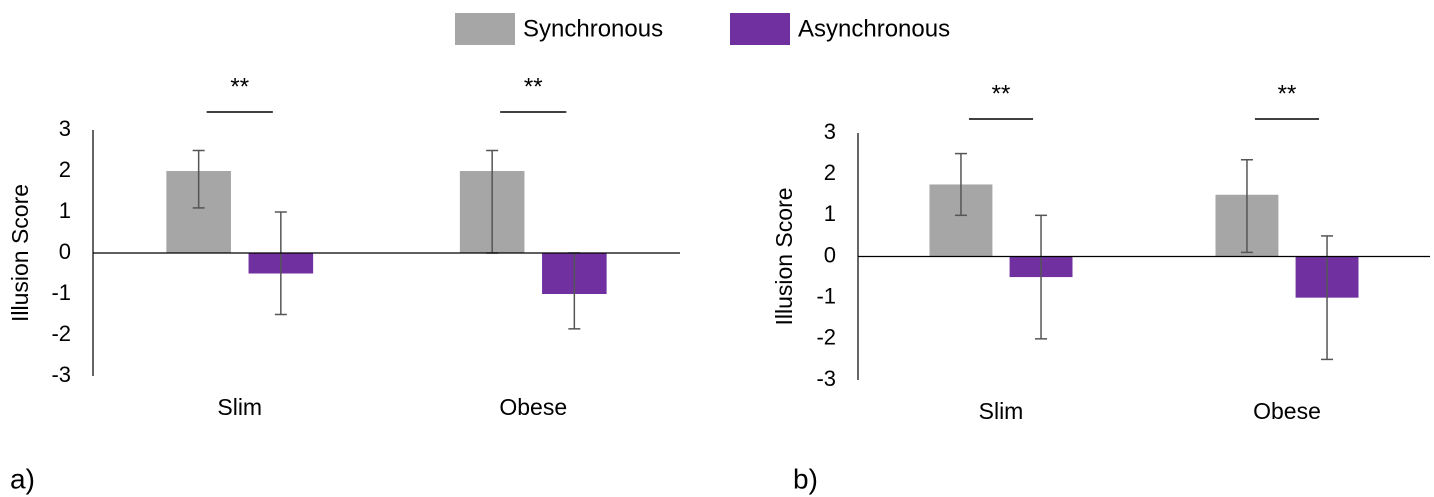 Image resolution: width=1434 pixels, height=497 pixels. Describe the element at coordinates (593, 28) in the screenshot. I see `legend-label: Synchronous` at that location.